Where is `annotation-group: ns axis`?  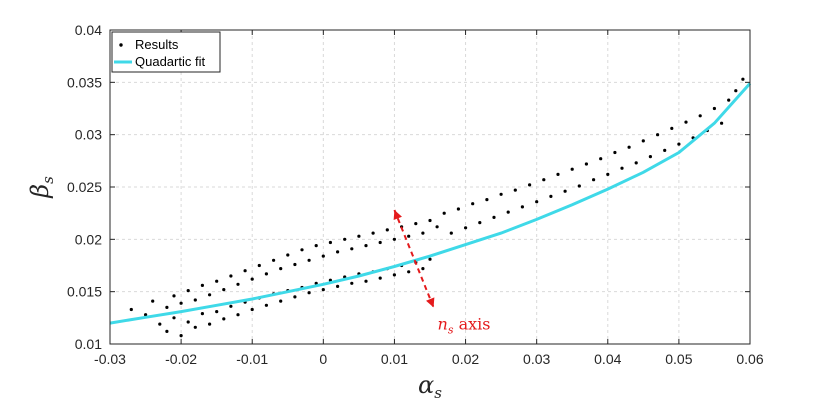 annotation-group: ns axis is located at coordinates (442, 272).